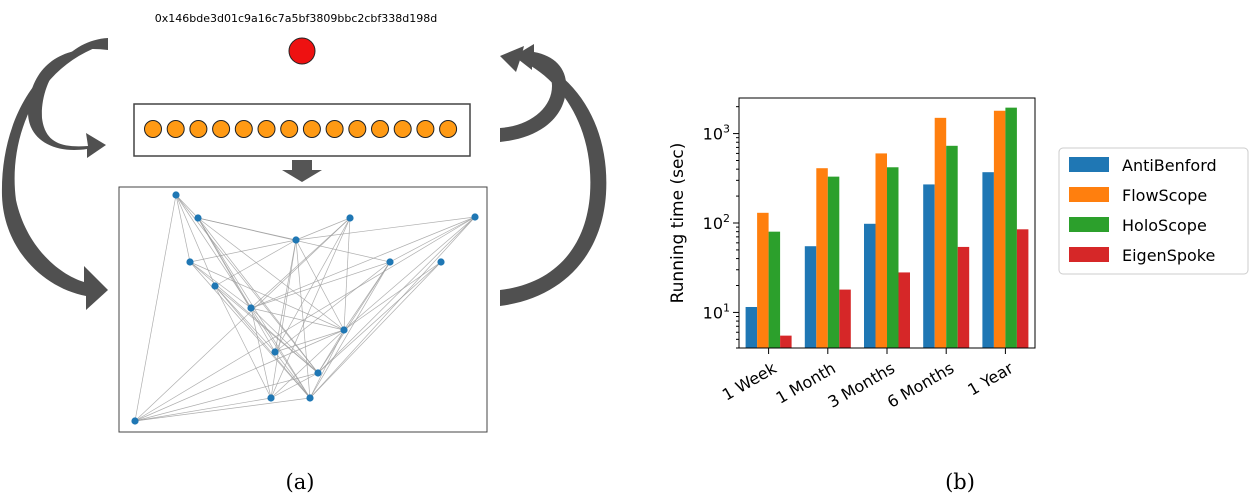  Describe the element at coordinates (1164, 225) in the screenshot. I see `legend-label-holoscope: HoloScope` at that location.